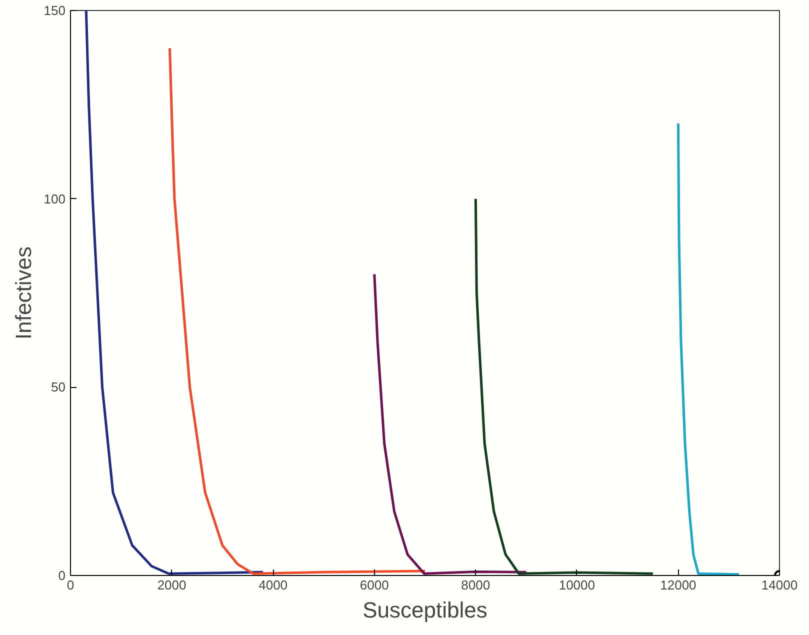  What do you see at coordinates (425, 610) in the screenshot?
I see `x-axis-title: Susceptibles` at bounding box center [425, 610].